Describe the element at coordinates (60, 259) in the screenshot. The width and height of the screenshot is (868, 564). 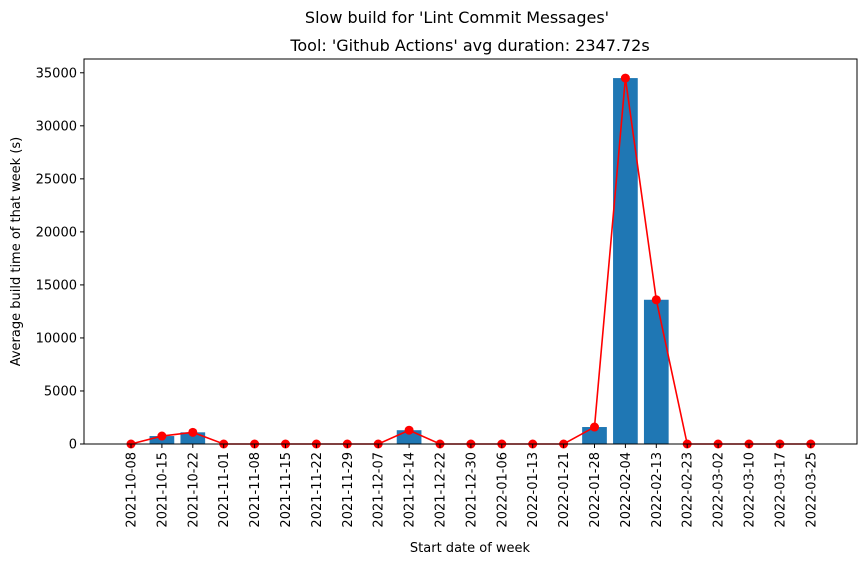
I see `y-ticks: 0 5000 10000 15000 20000 25000 30000 35000` at that location.